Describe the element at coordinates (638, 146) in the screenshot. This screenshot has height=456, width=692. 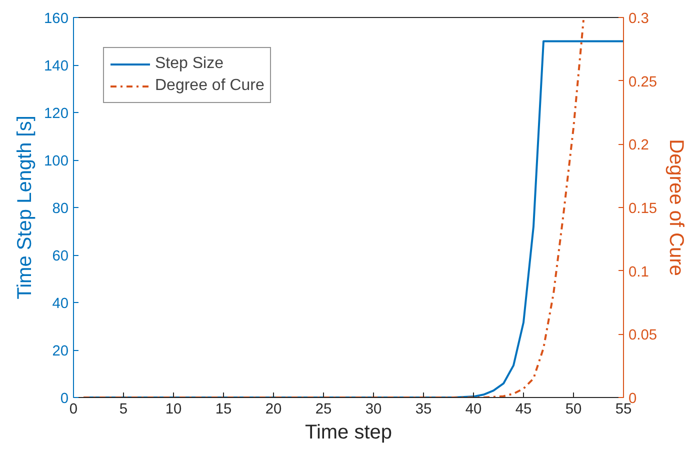
I see `y2-tick-label: 0.2` at that location.